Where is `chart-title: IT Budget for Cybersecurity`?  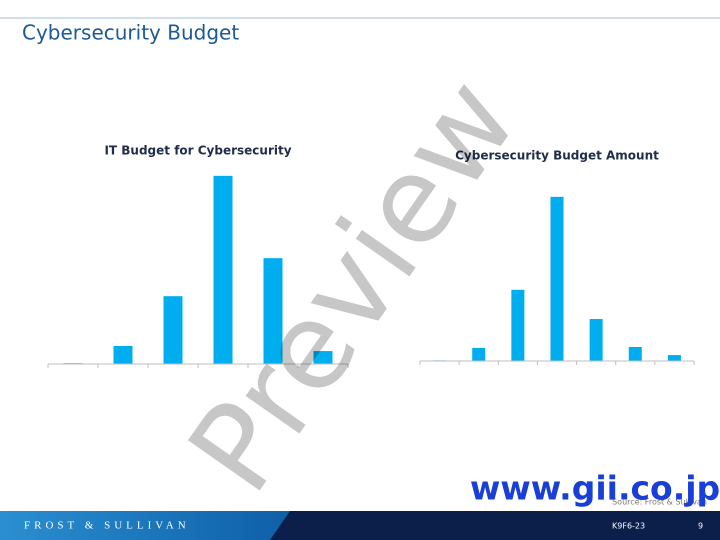
chart-title: IT Budget for Cybersecurity is located at coordinates (197, 151).